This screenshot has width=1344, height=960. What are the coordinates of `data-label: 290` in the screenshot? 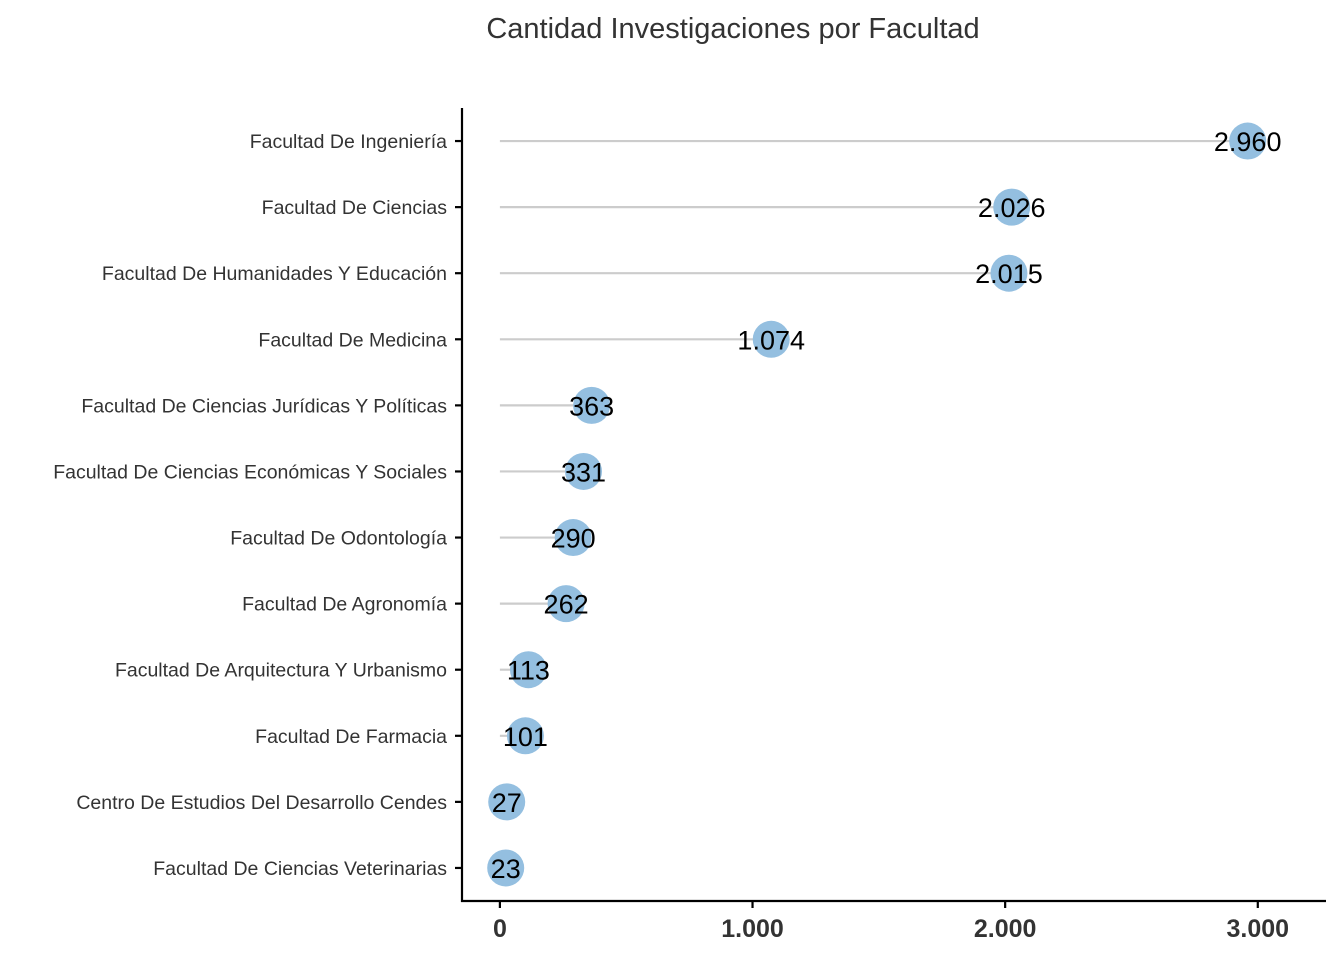 It's located at (573, 539).